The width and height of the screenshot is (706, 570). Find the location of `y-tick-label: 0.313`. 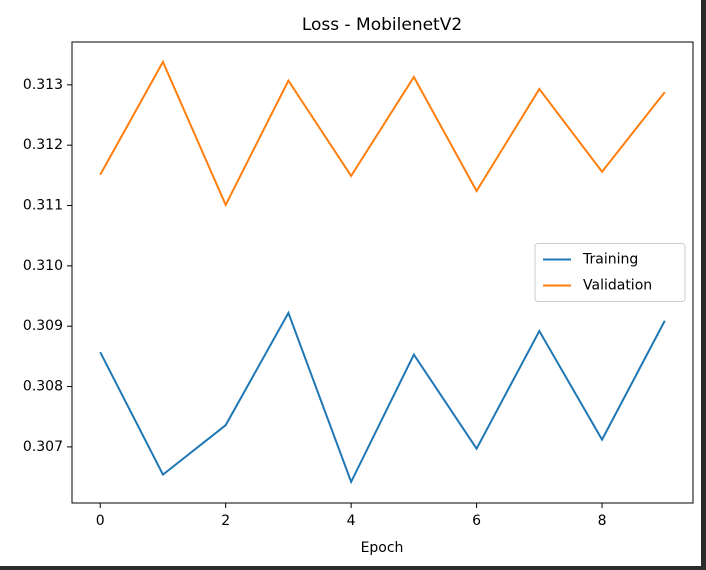

y-tick-label: 0.313 is located at coordinates (43, 85).